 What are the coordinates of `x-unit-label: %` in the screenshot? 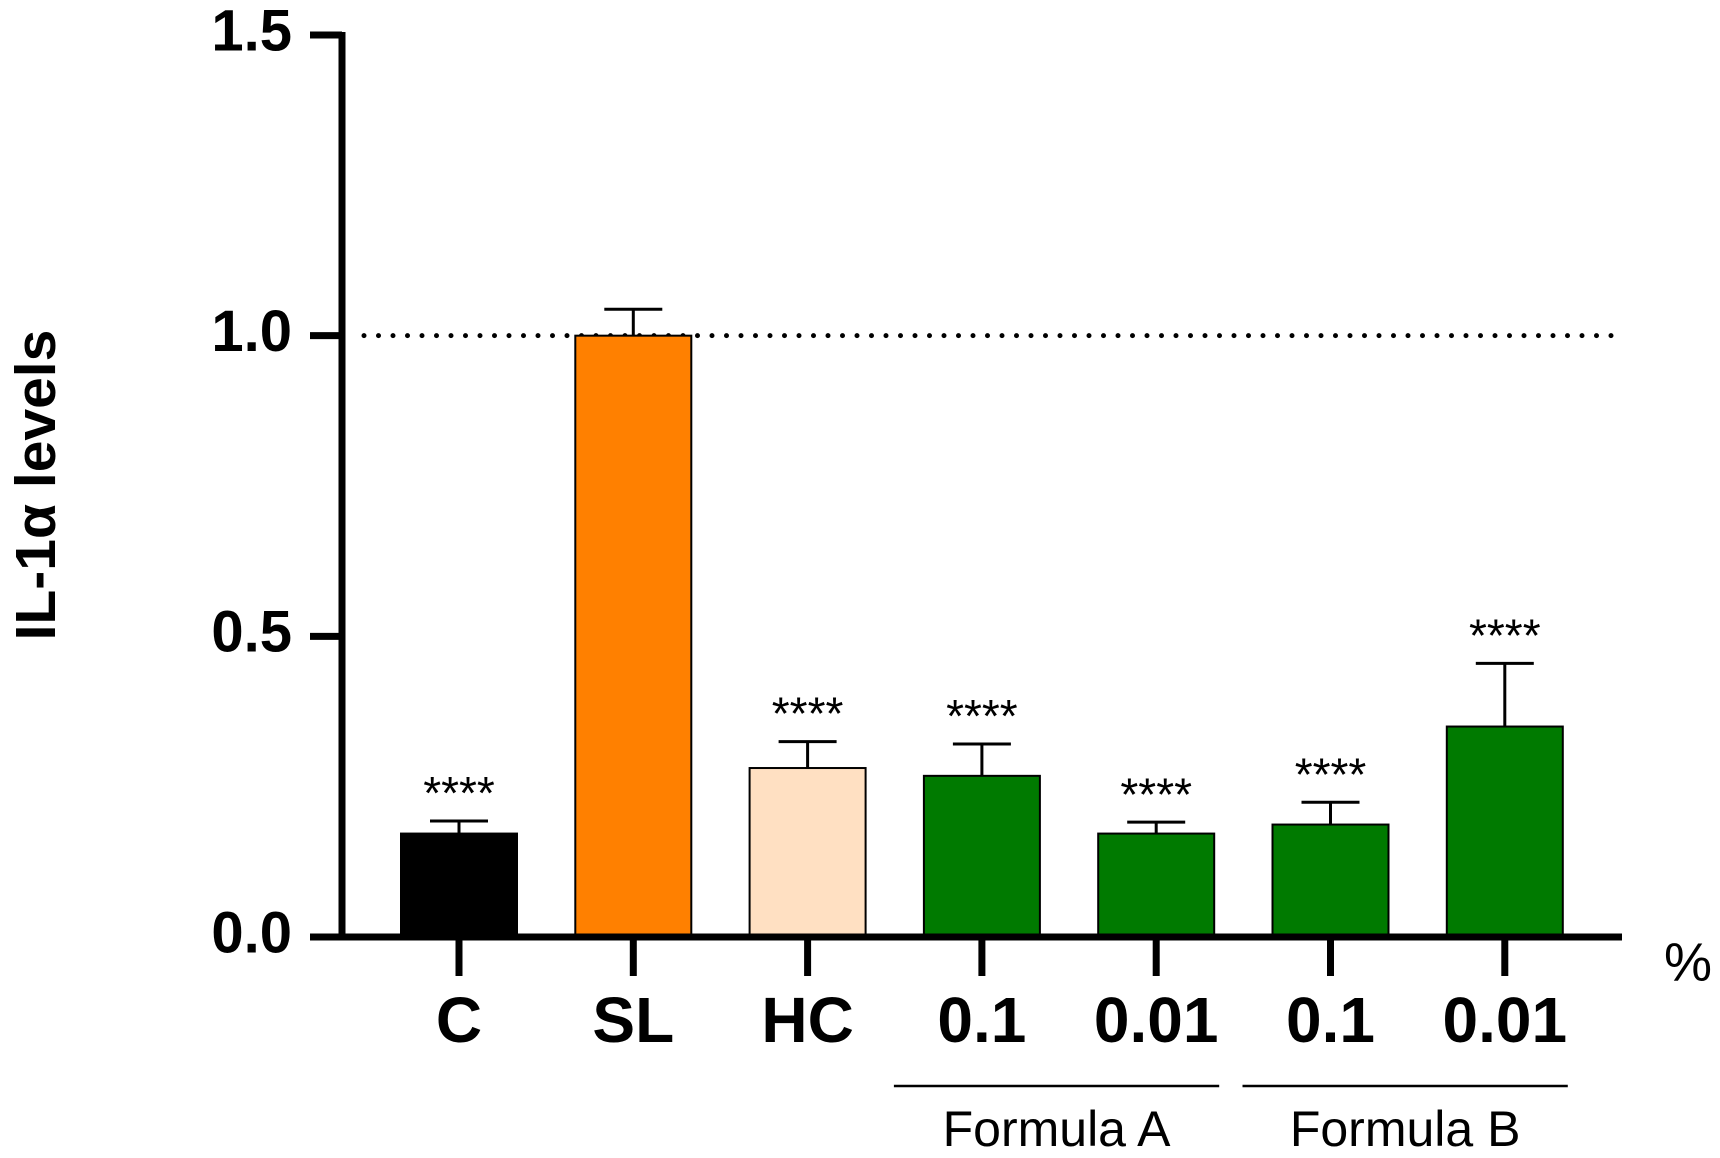 It's located at (1688, 962).